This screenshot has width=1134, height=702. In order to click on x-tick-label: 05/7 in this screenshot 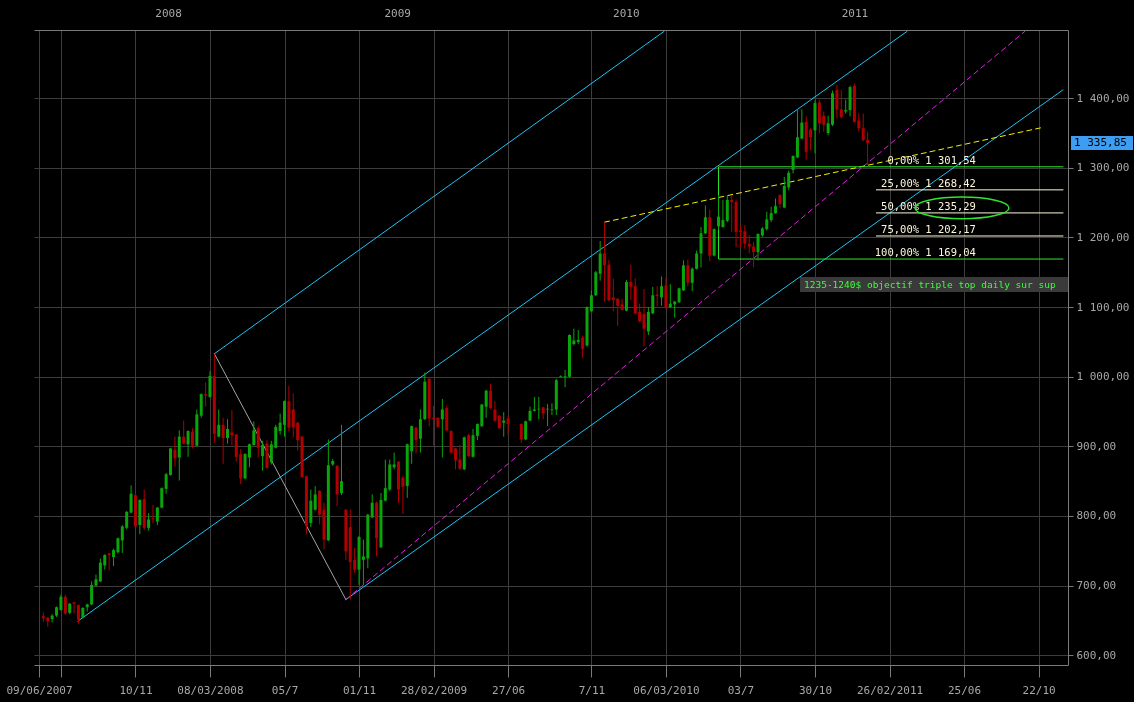, I will do `click(285, 690)`.